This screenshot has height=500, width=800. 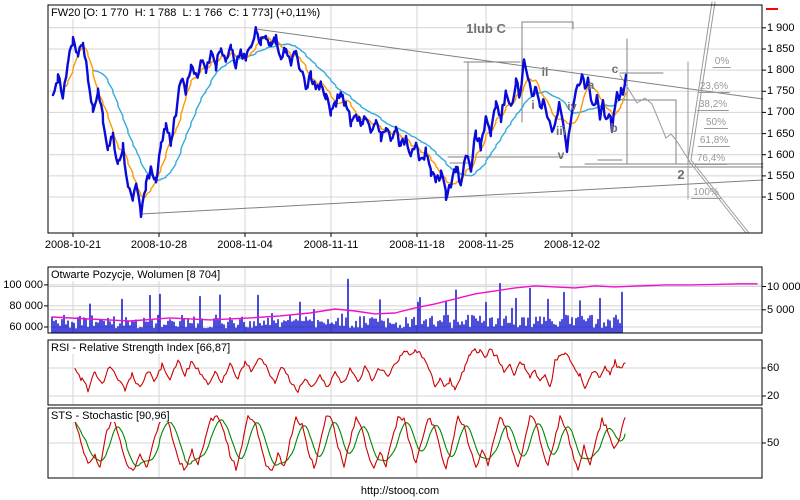 I want to click on elliott-wave-label: c, so click(x=615, y=69).